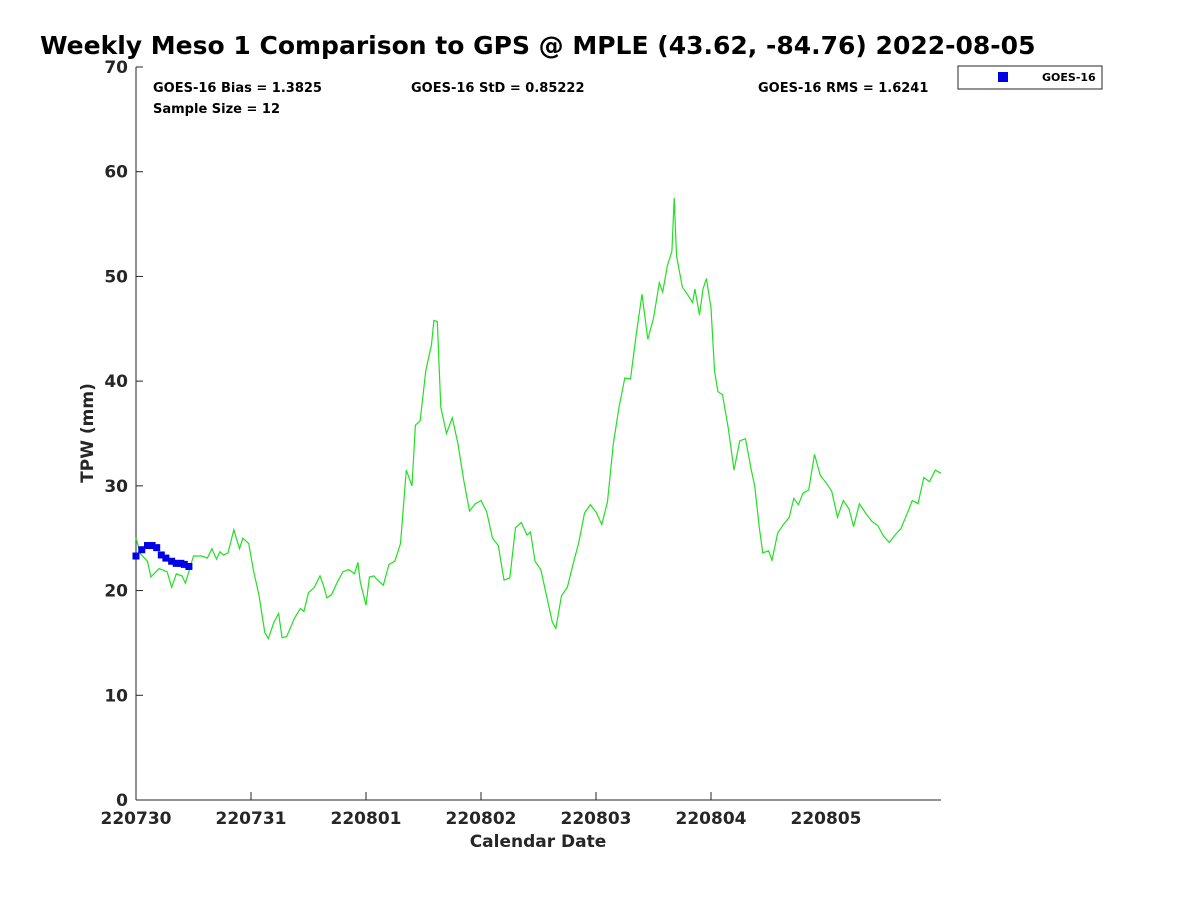 The width and height of the screenshot is (1200, 900). I want to click on x-tick-label: 220805, so click(826, 819).